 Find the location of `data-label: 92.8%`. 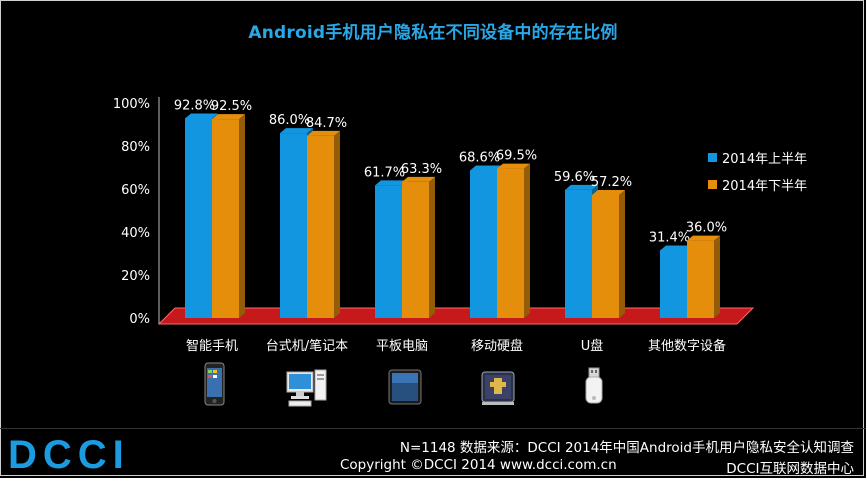

data-label: 92.8% is located at coordinates (194, 105).